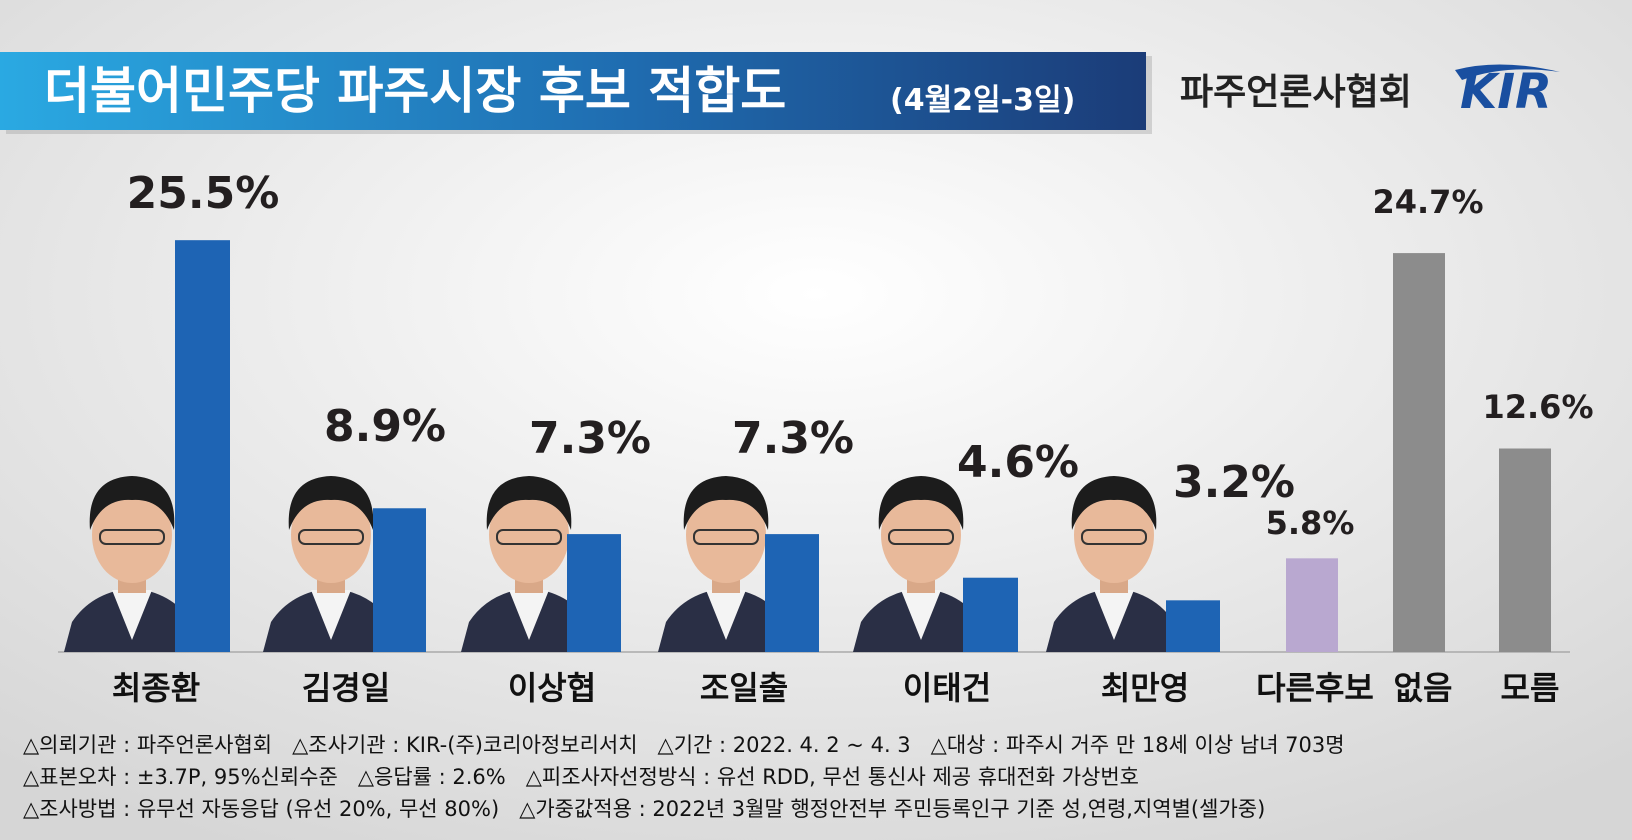 The width and height of the screenshot is (1632, 840). I want to click on value-label: 25.5%, so click(203, 193).